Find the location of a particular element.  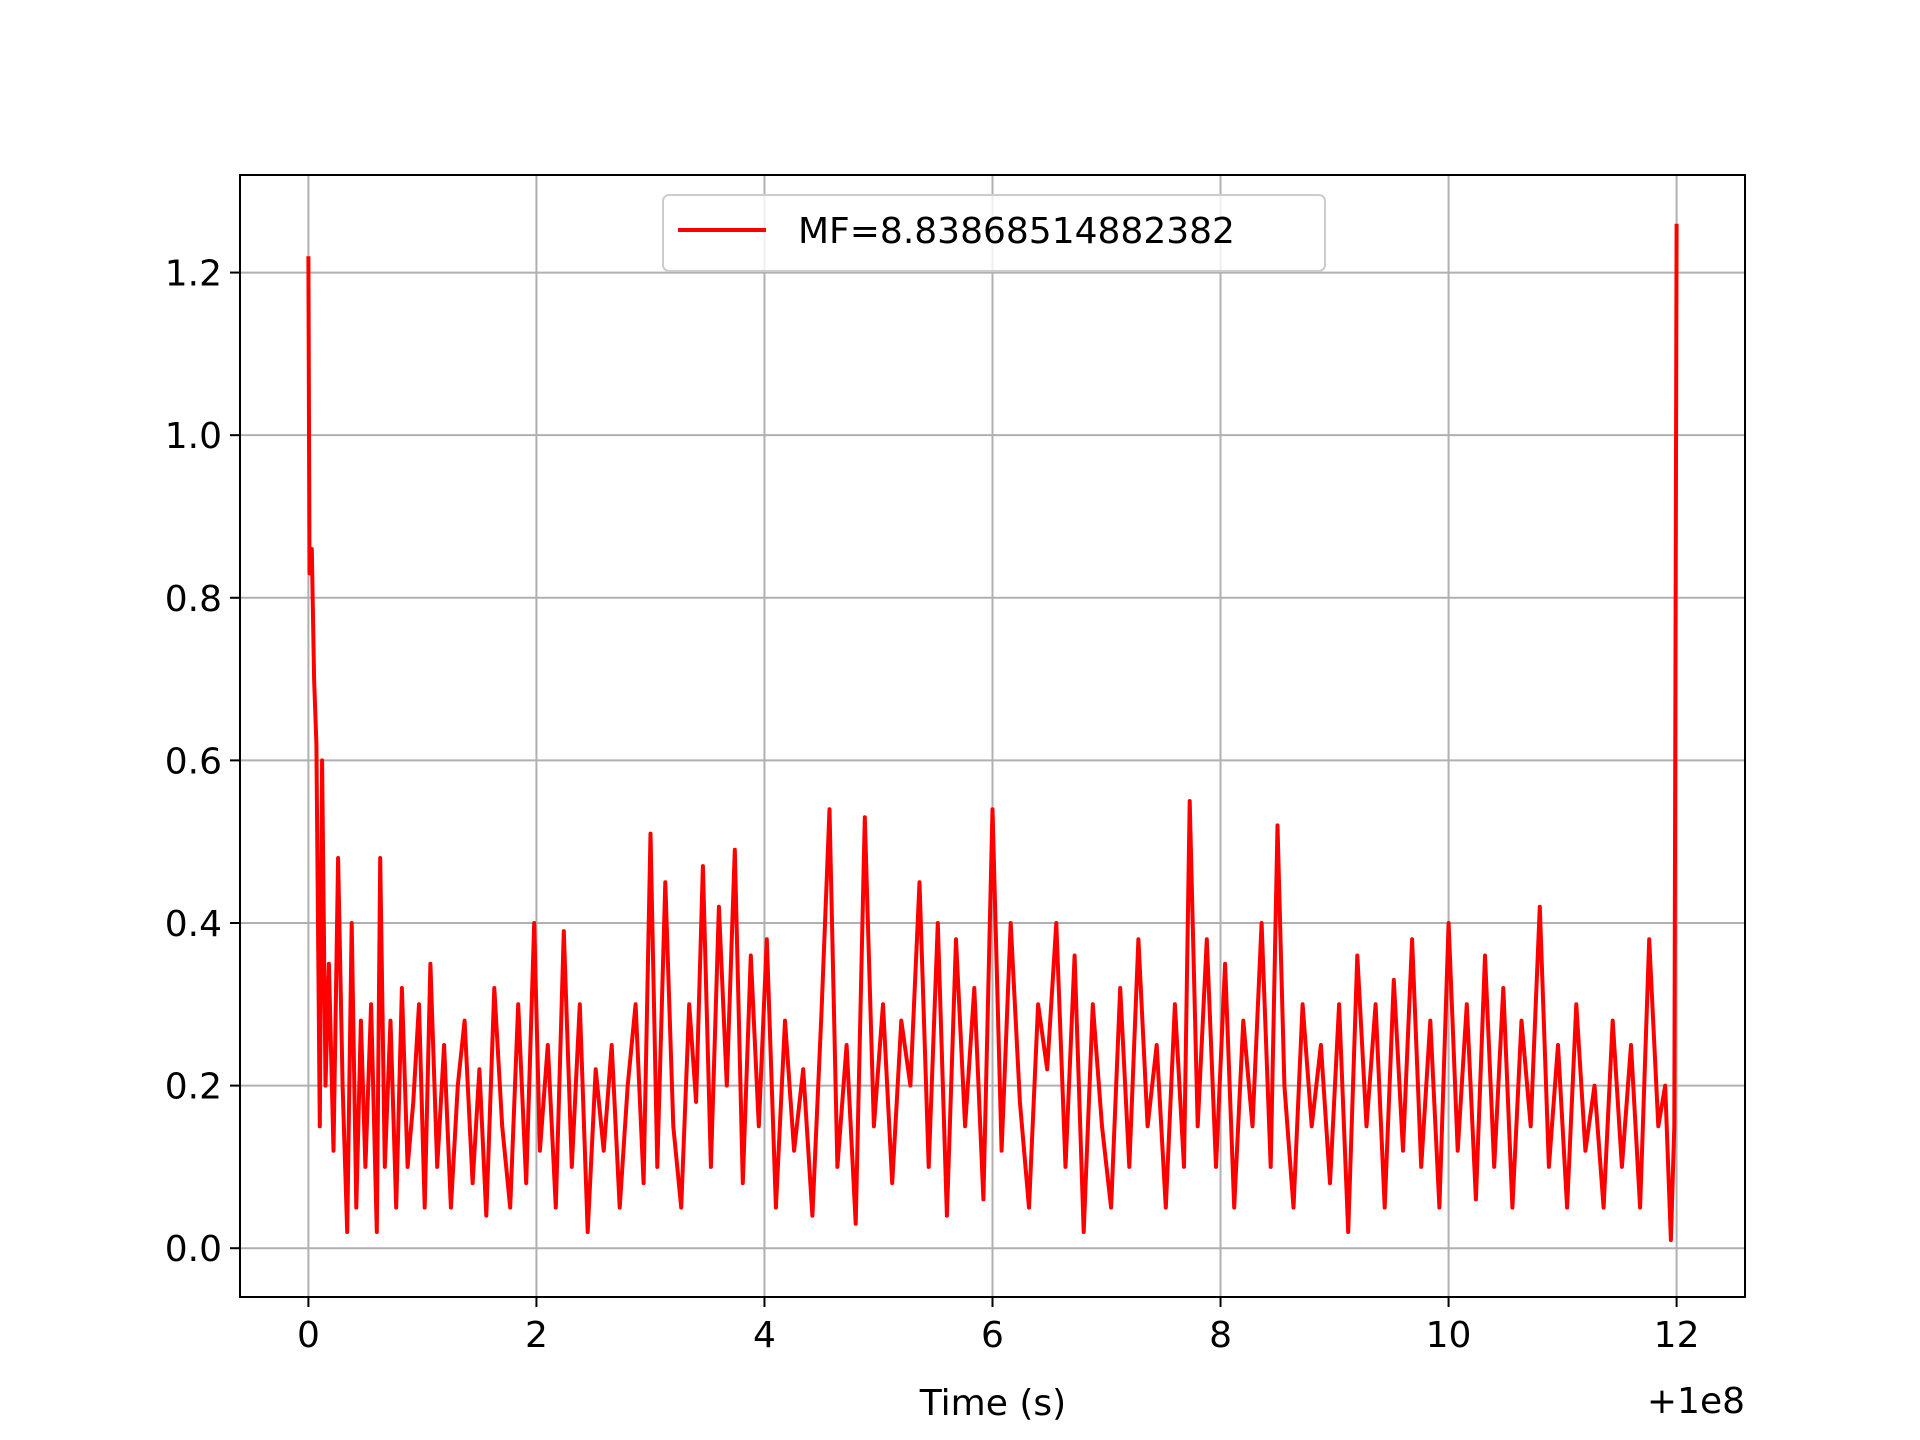

y-tick-label: 0.6 is located at coordinates (193, 761).